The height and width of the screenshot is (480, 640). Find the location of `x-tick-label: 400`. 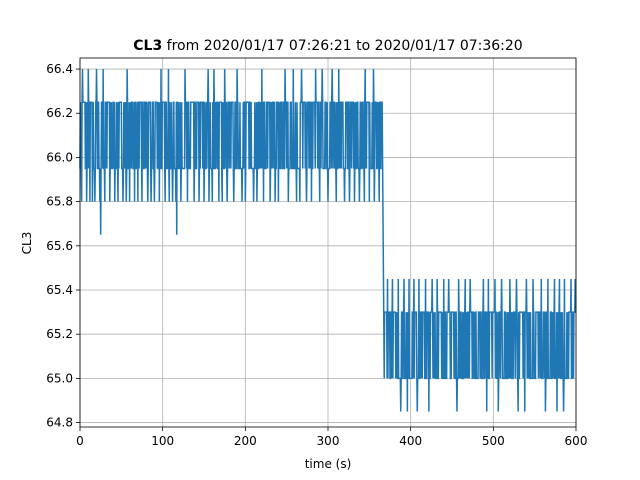

x-tick-label: 400 is located at coordinates (410, 441).